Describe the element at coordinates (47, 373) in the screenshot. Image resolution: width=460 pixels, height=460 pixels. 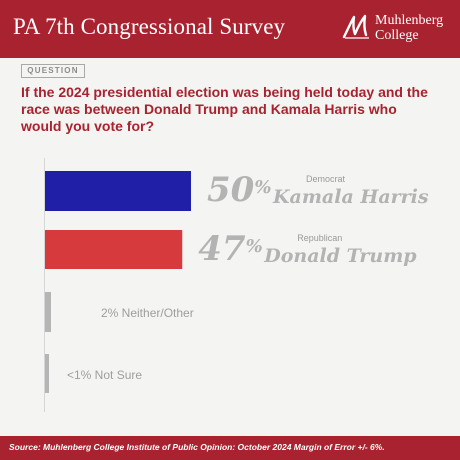
I see `bar-not-sure` at that location.